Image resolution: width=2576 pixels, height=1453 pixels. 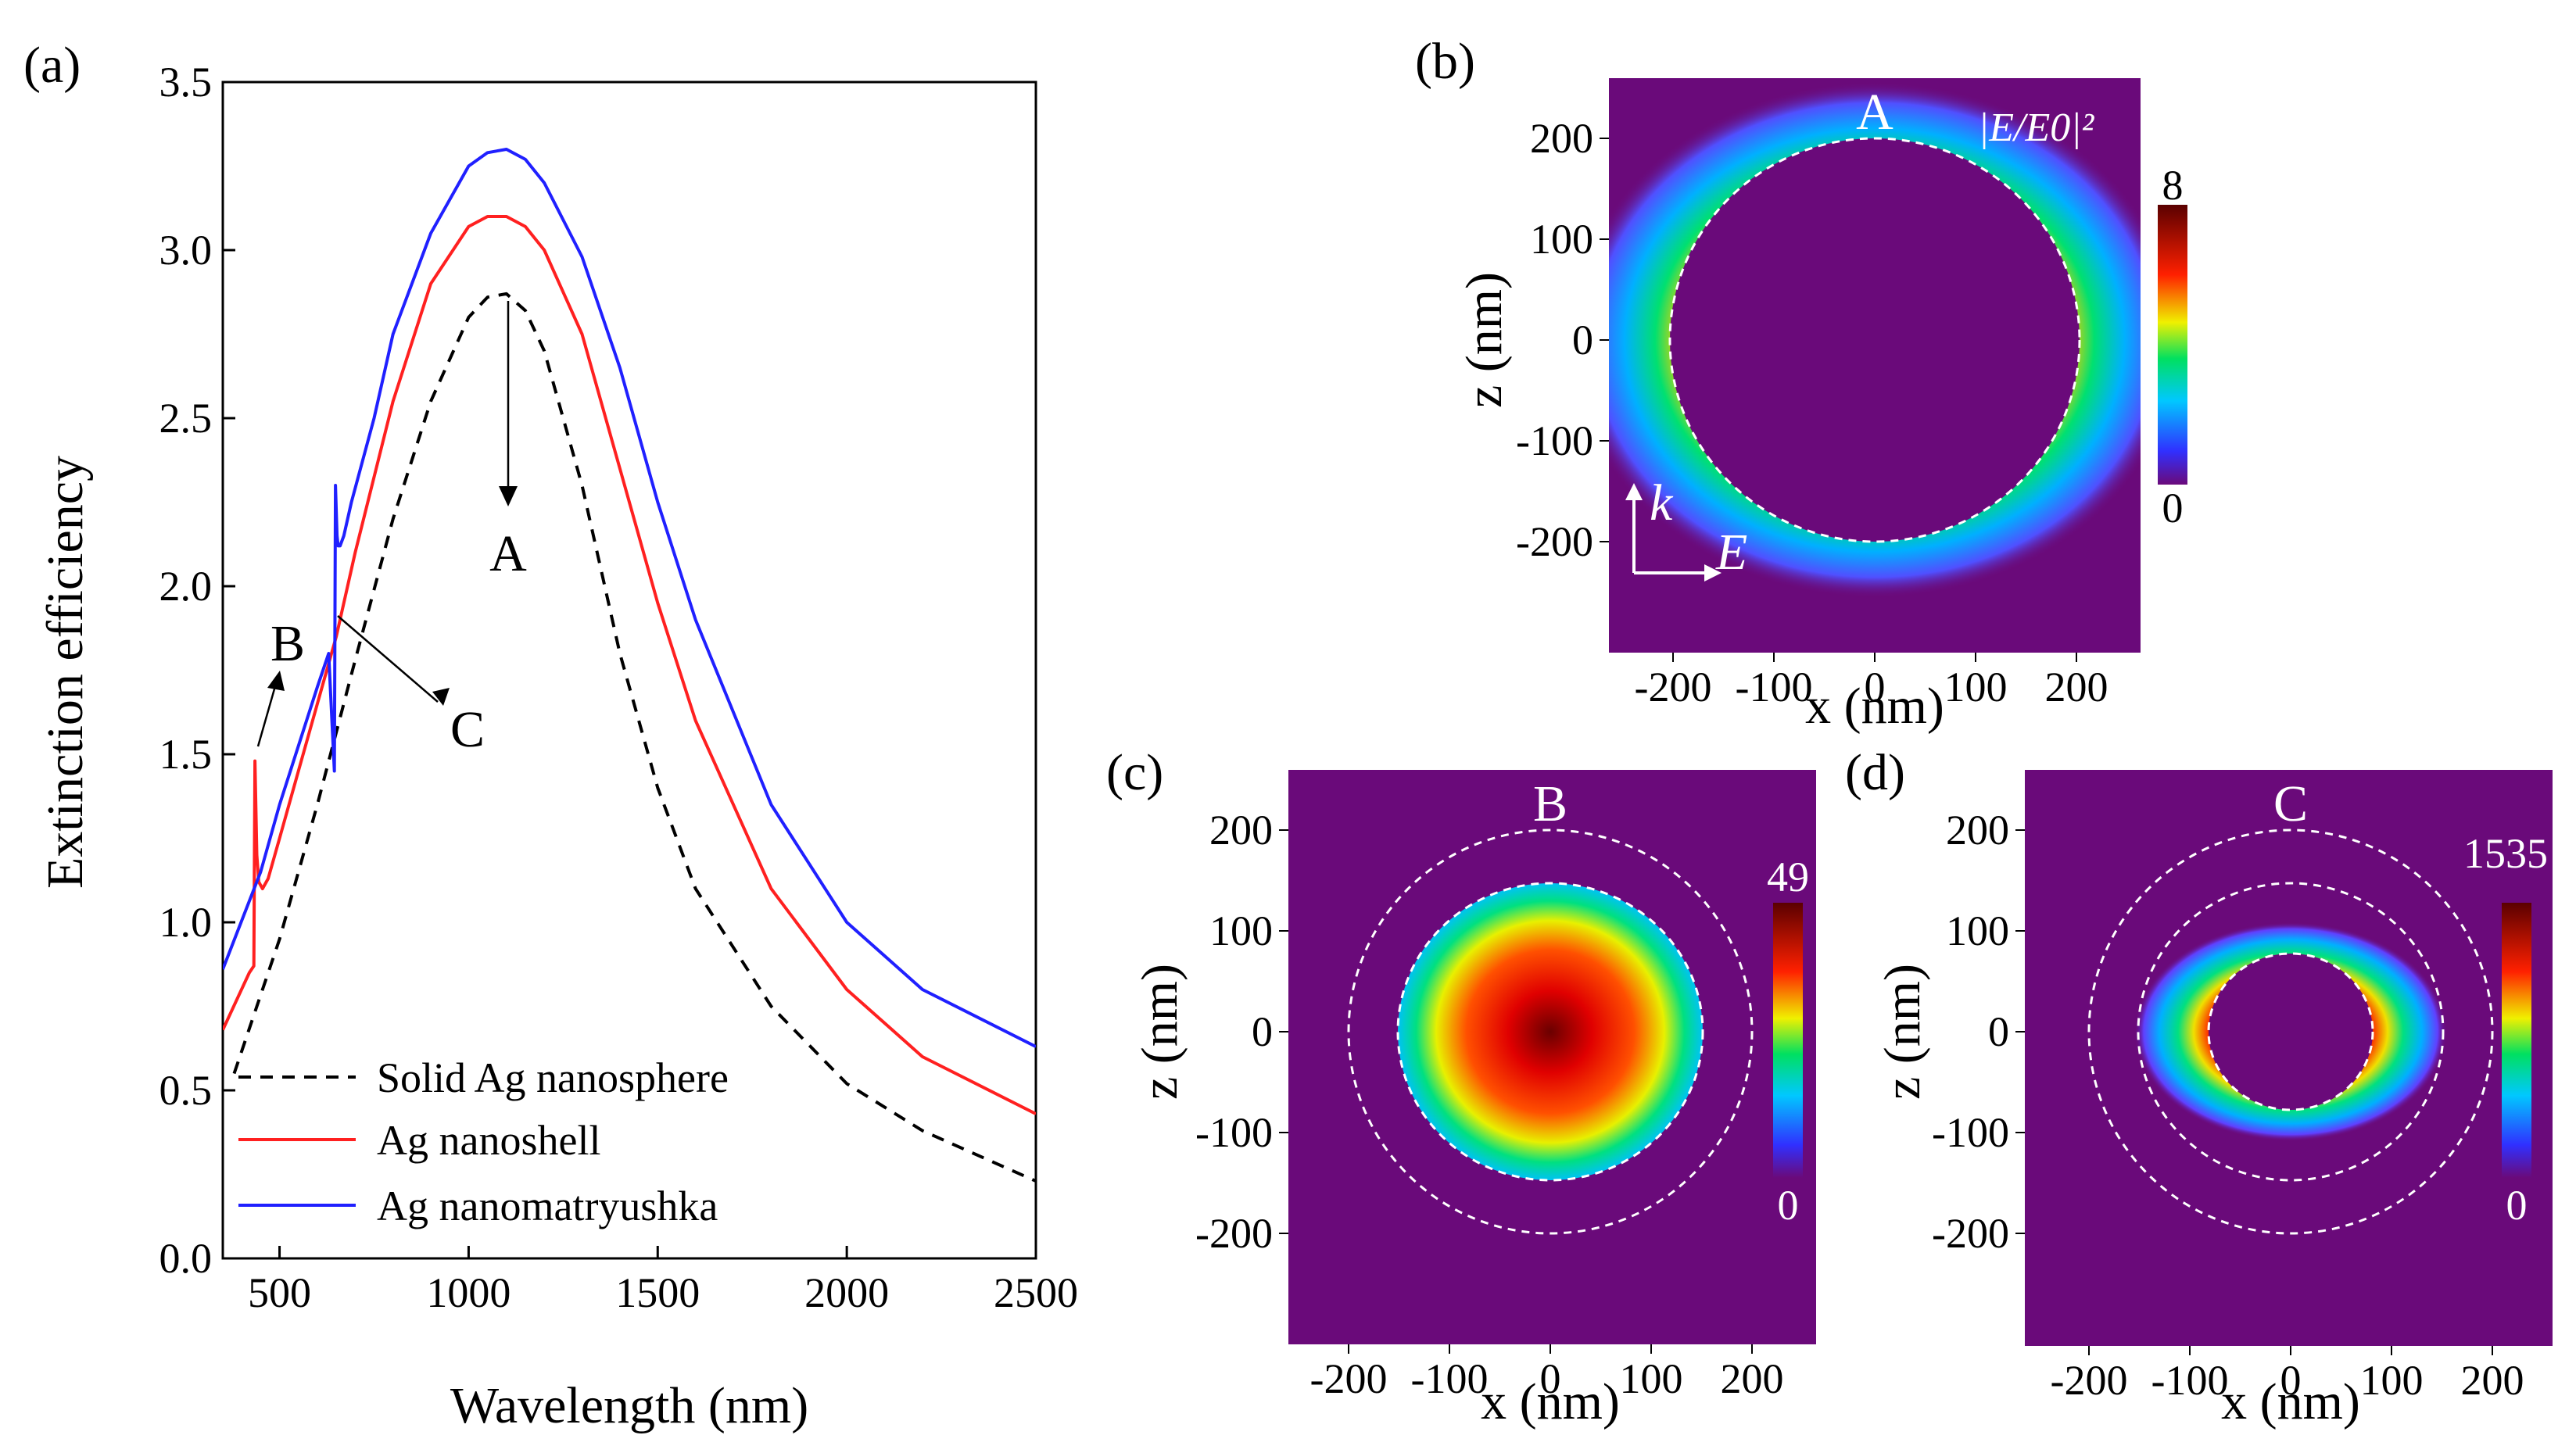 What do you see at coordinates (553, 1078) in the screenshot?
I see `legend-label-sphere: Solid Ag nanosphere` at bounding box center [553, 1078].